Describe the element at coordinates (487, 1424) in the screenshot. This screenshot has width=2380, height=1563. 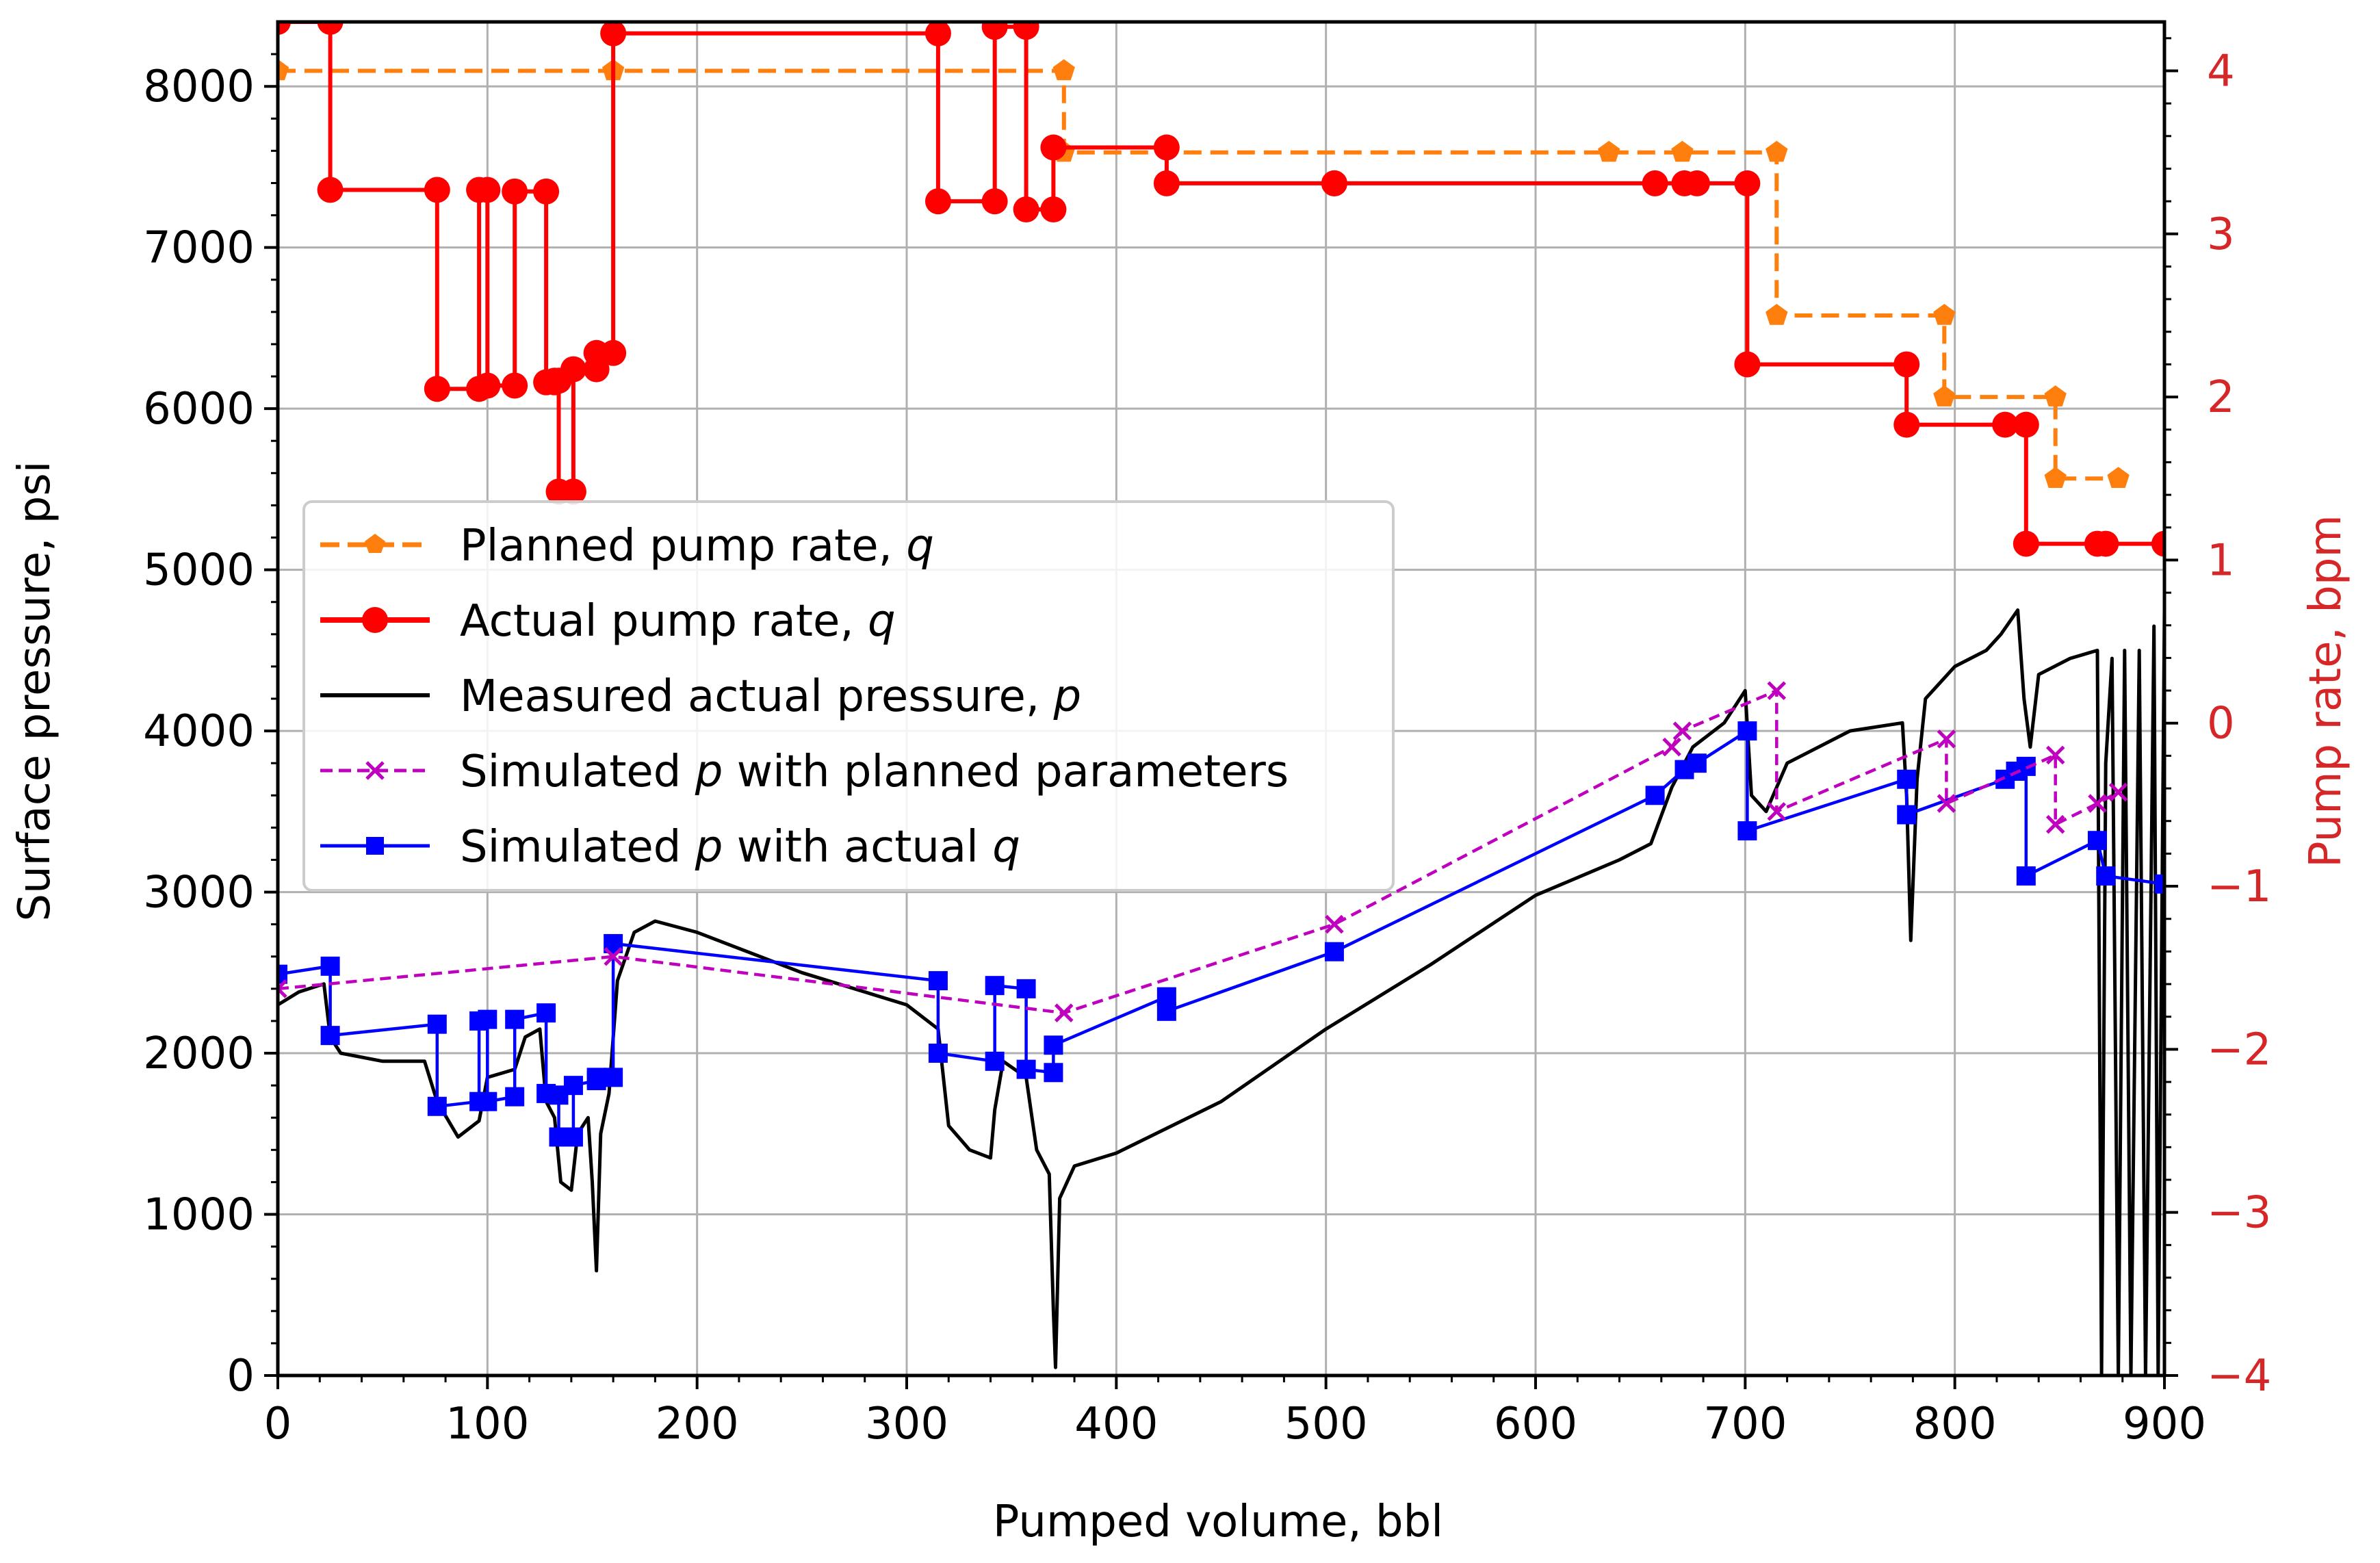
I see `x-tick-label: 100` at that location.